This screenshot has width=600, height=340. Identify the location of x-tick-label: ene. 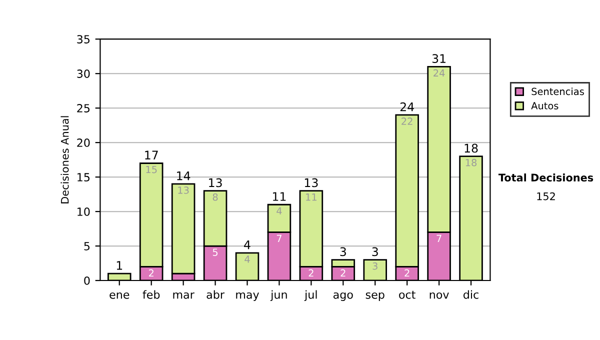
(120, 295).